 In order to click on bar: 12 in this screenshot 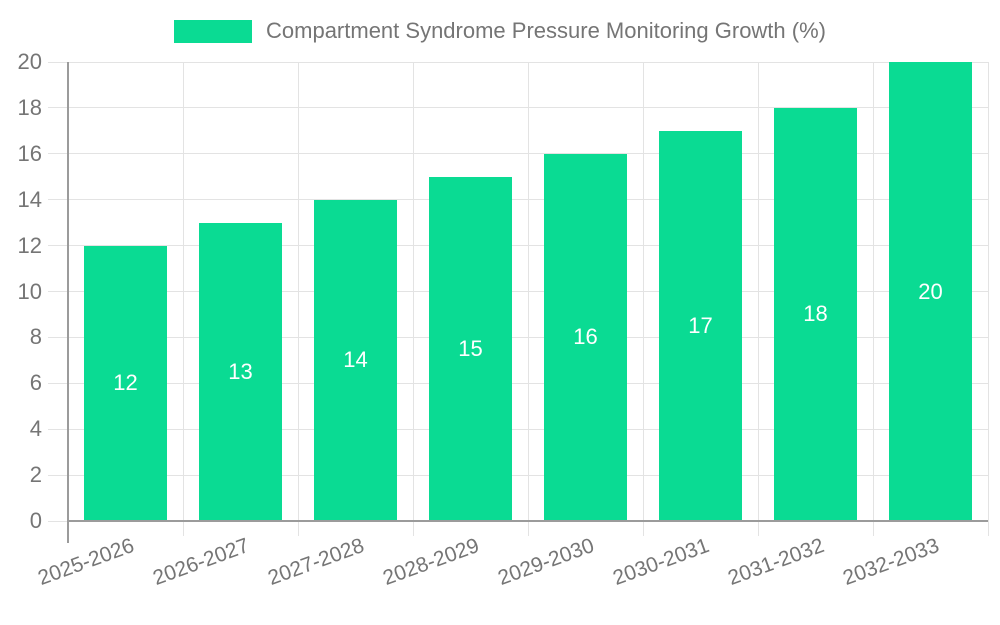, I will do `click(125, 383)`.